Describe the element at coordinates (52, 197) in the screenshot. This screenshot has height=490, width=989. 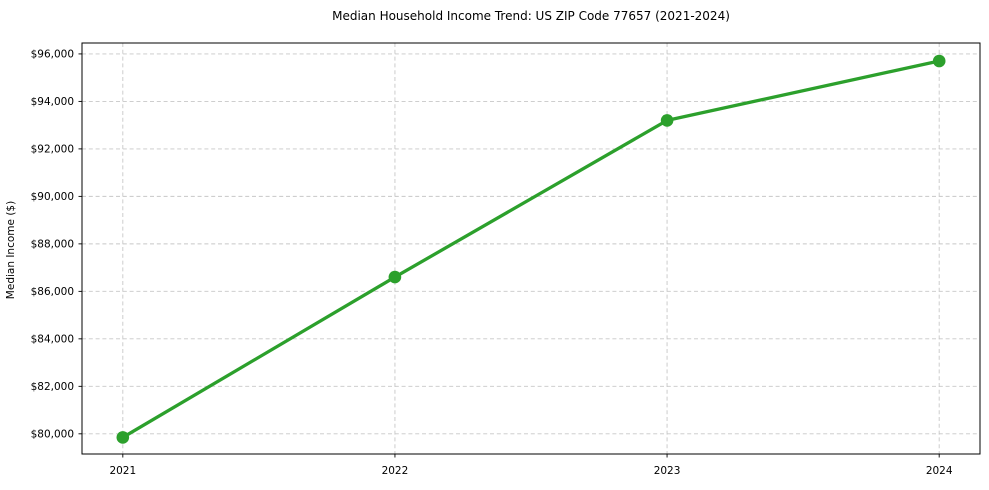
I see `y-tick-label: $90,000` at that location.